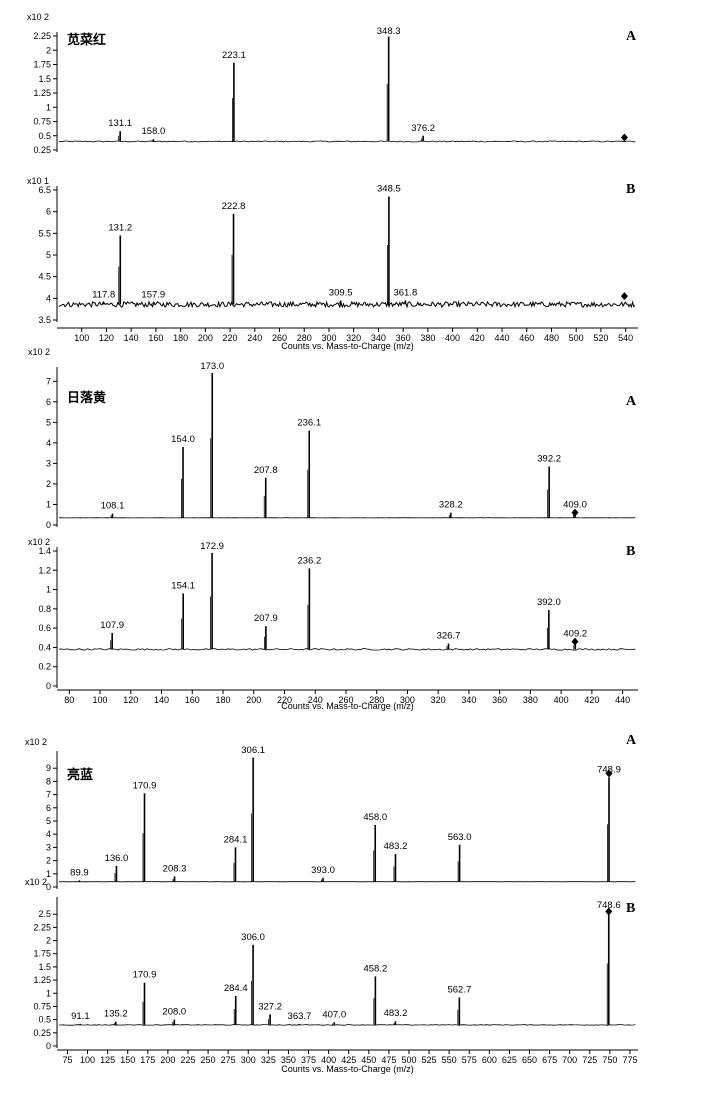  Describe the element at coordinates (625, 338) in the screenshot. I see `x-tick-label: 540` at that location.